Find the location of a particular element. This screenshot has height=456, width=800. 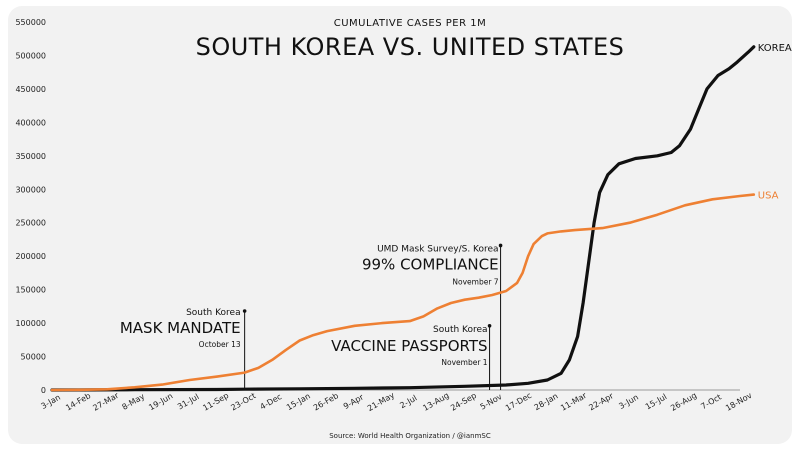

annotation-title: MASK MANDATE is located at coordinates (180, 328).